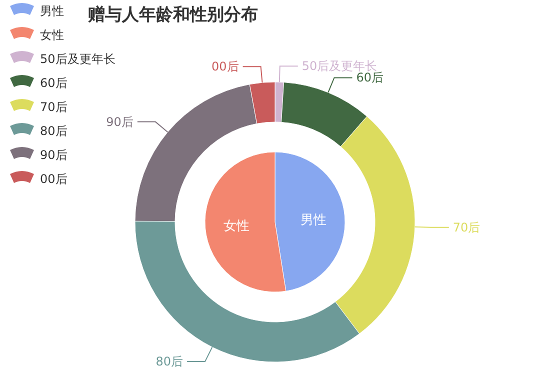  What do you see at coordinates (225, 67) in the screenshot?
I see `slice-label: 00后` at bounding box center [225, 67].